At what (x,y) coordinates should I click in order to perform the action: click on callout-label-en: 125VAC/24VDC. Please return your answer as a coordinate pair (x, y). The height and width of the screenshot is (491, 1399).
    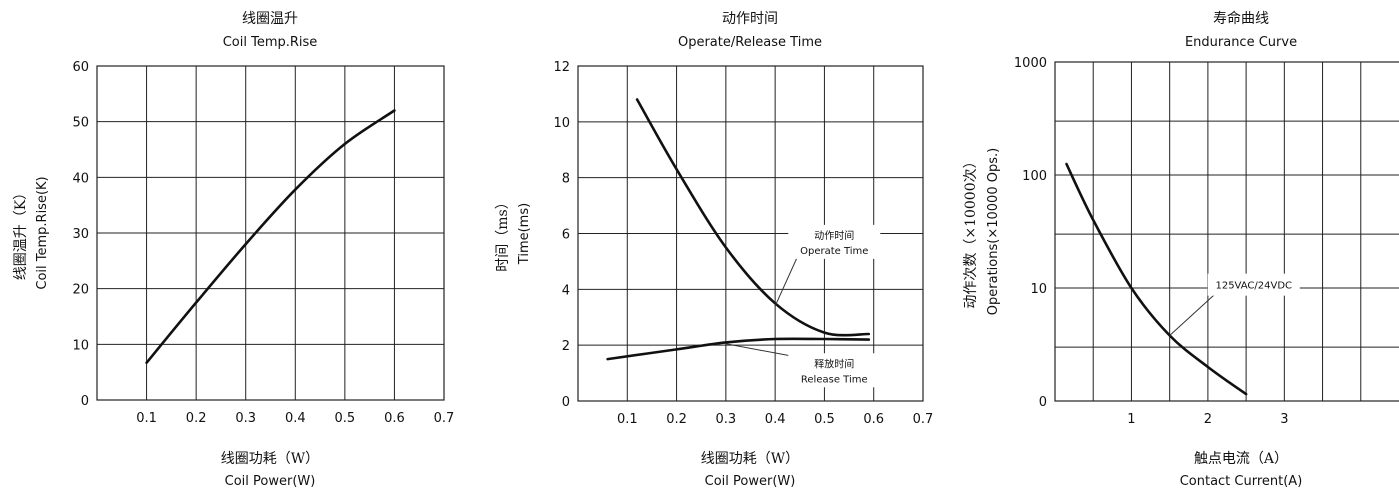
    Looking at the image, I should click on (1253, 286).